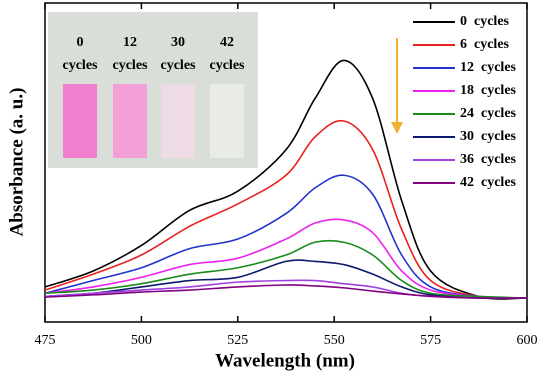  Describe the element at coordinates (488, 90) in the screenshot. I see `legend-label: 18 cycles` at that location.